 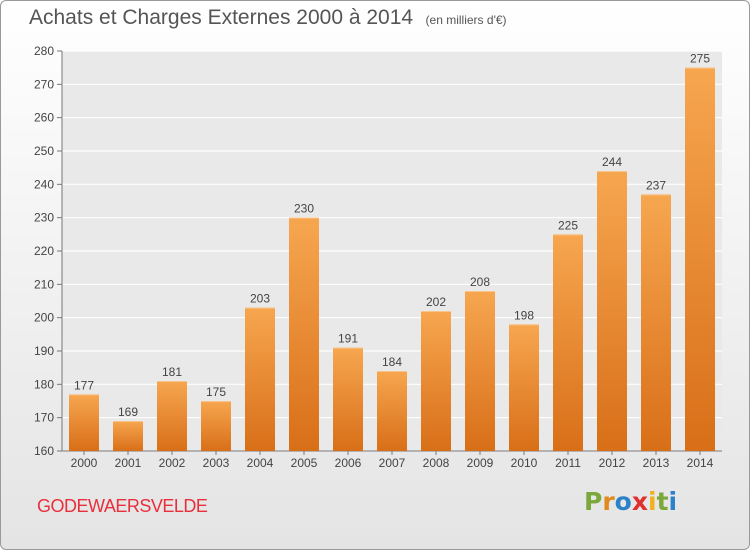 What do you see at coordinates (608, 501) in the screenshot?
I see `logo-letter: r` at bounding box center [608, 501].